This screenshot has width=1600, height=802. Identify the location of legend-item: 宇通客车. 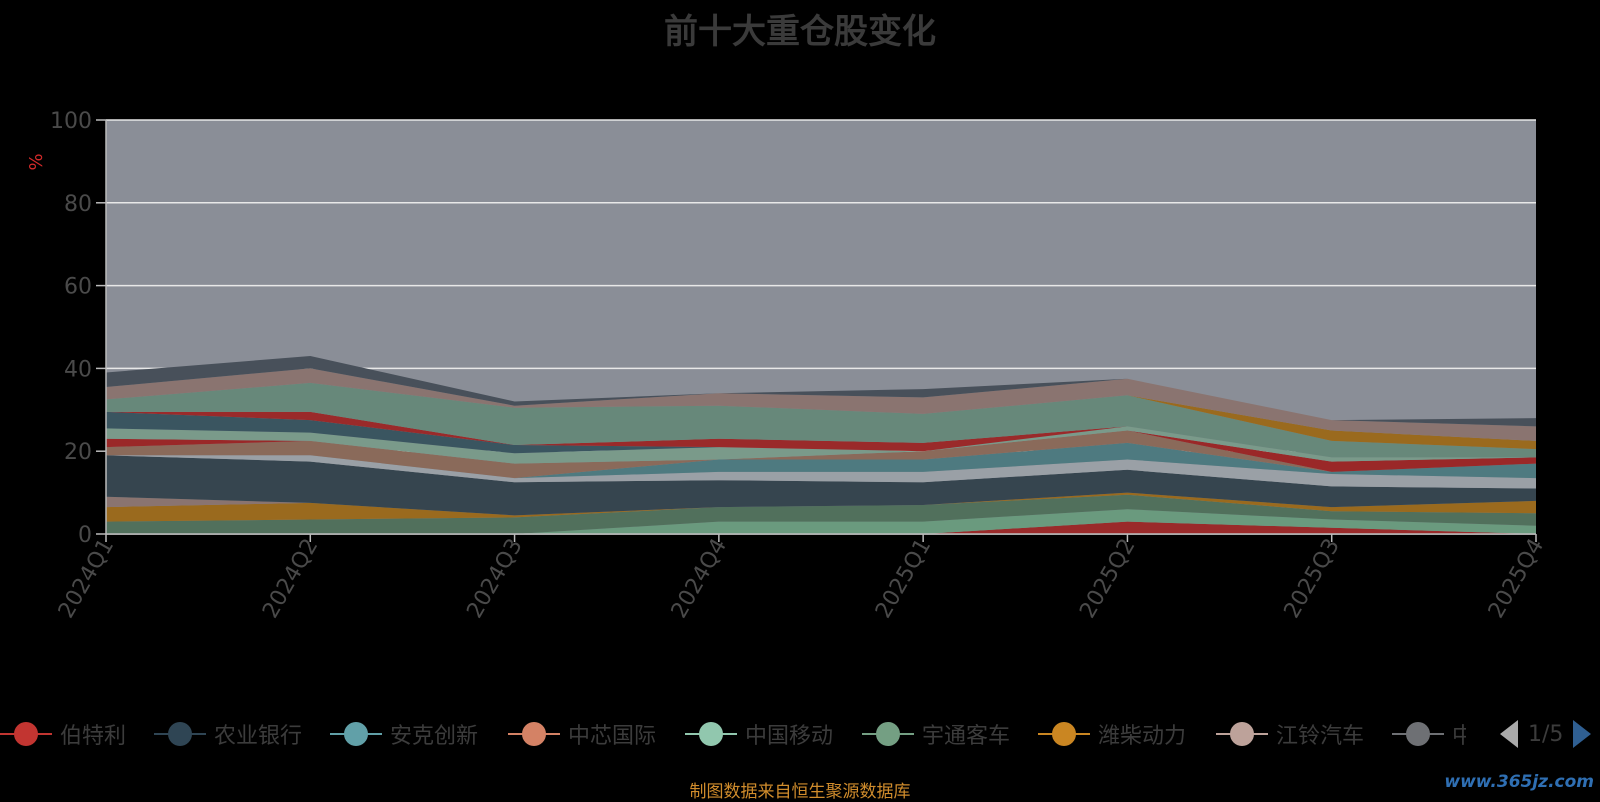
(936, 734).